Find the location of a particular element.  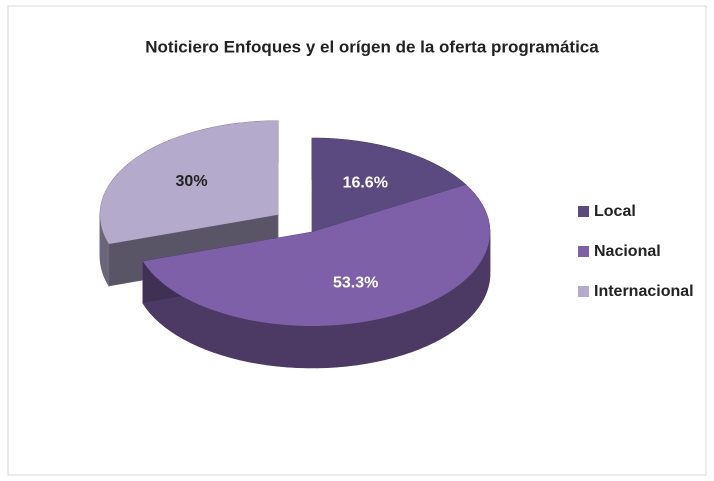

data-label: 53.3% is located at coordinates (355, 283).